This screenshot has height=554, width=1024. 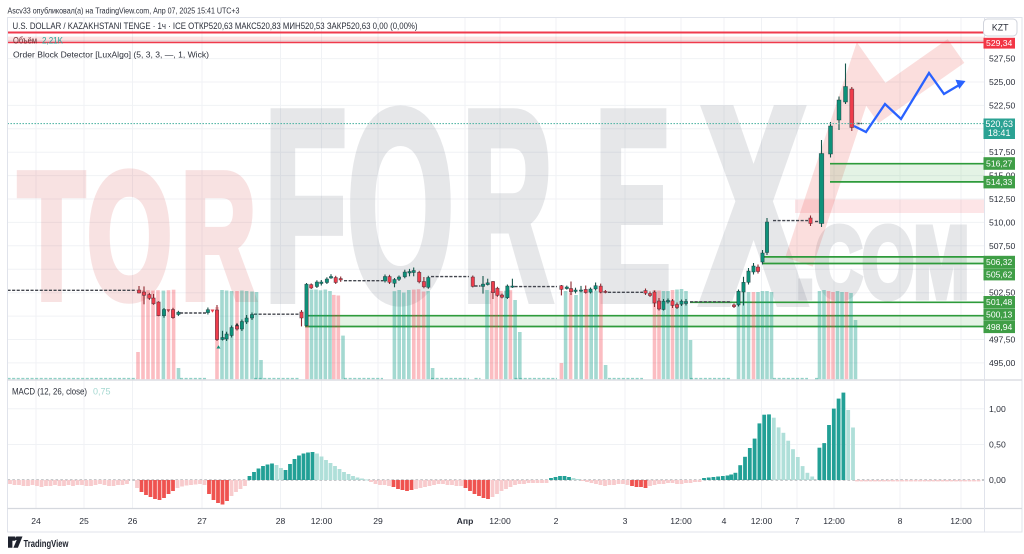 What do you see at coordinates (378, 521) in the screenshot?
I see `svg-text: 29` at bounding box center [378, 521].